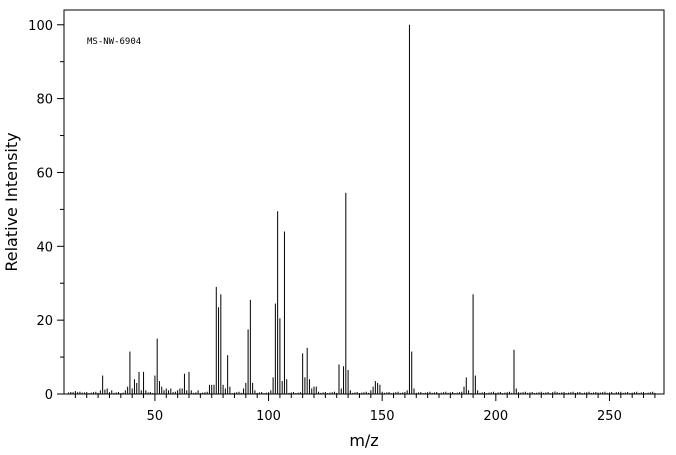 Image resolution: width=676 pixels, height=455 pixels. What do you see at coordinates (49, 395) in the screenshot?
I see `y-tick-label: 0` at bounding box center [49, 395].